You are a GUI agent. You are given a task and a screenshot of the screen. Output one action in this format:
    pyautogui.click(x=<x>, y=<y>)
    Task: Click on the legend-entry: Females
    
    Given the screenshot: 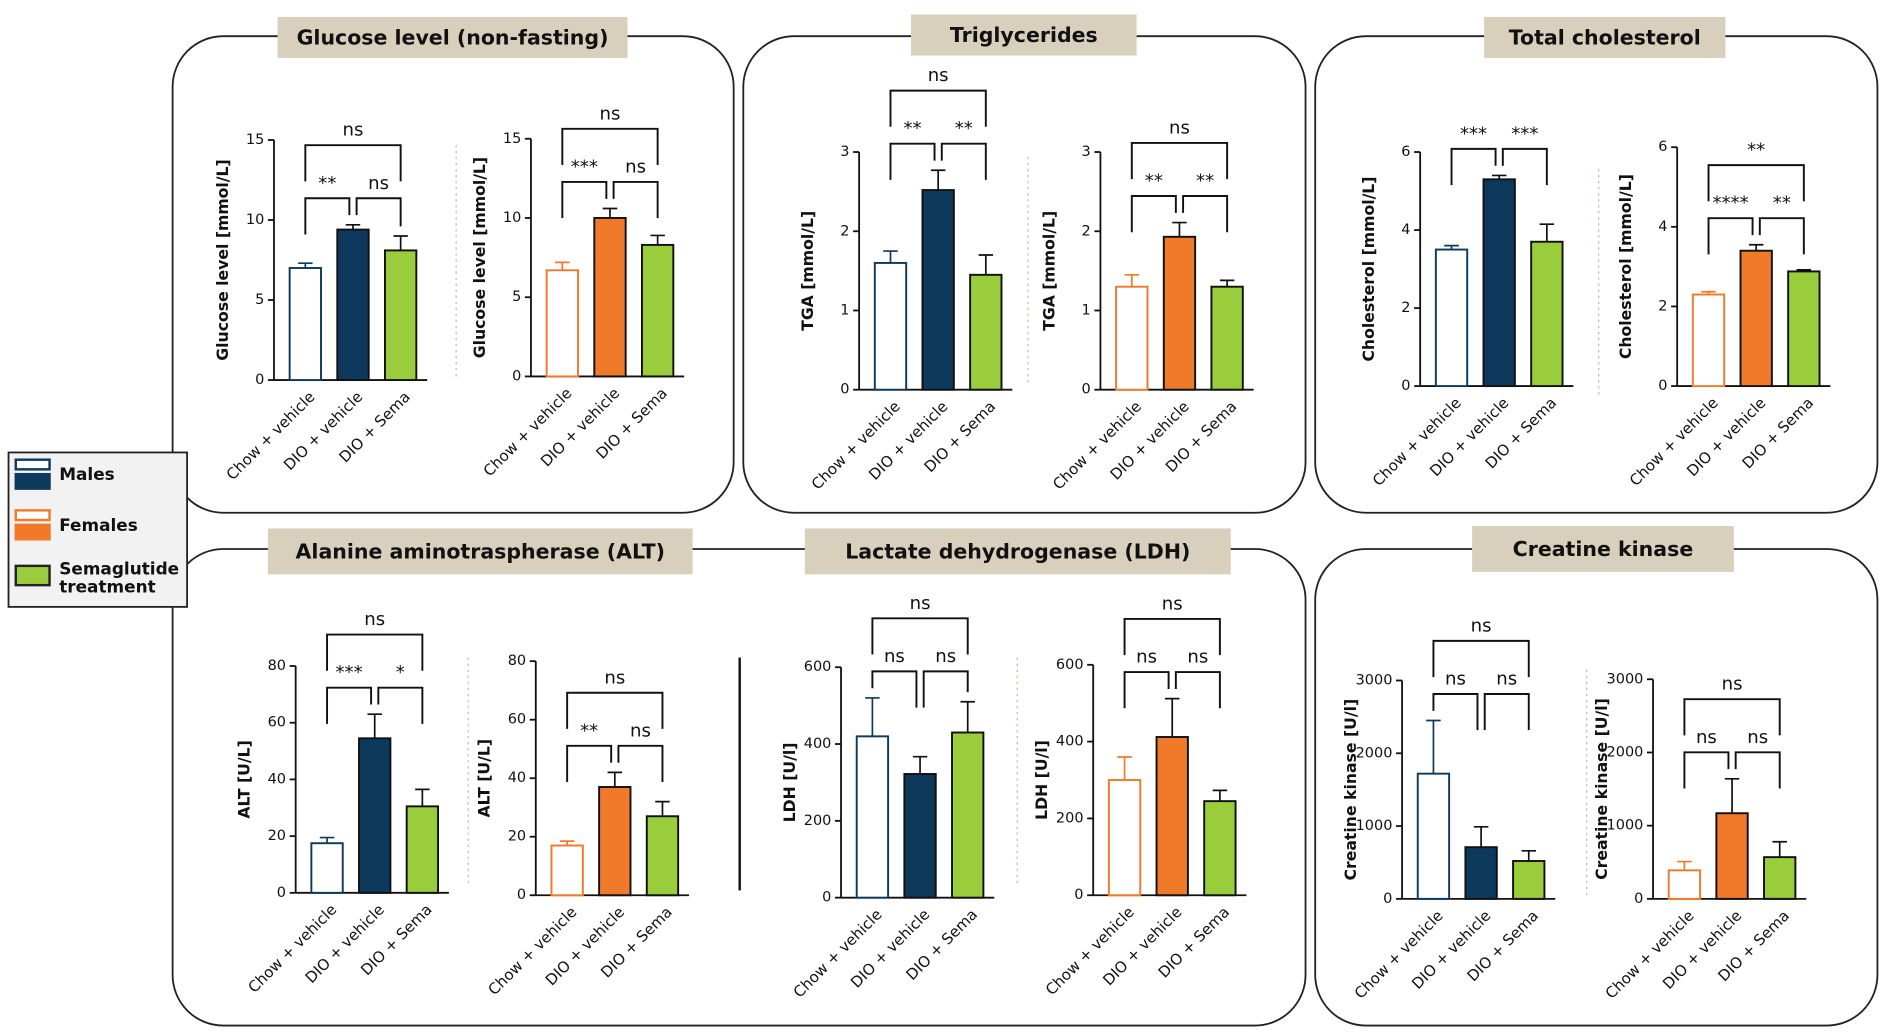 What is the action you would take?
    pyautogui.click(x=98, y=526)
    